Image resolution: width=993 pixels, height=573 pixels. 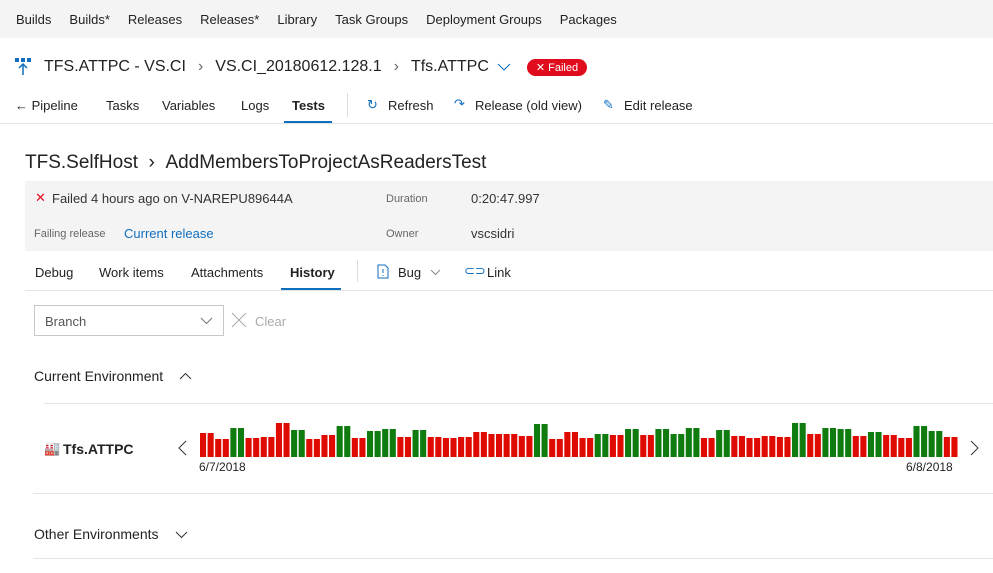 What do you see at coordinates (449, 66) in the screenshot?
I see `breadcrumb-environment: Tfs.ATTPC` at bounding box center [449, 66].